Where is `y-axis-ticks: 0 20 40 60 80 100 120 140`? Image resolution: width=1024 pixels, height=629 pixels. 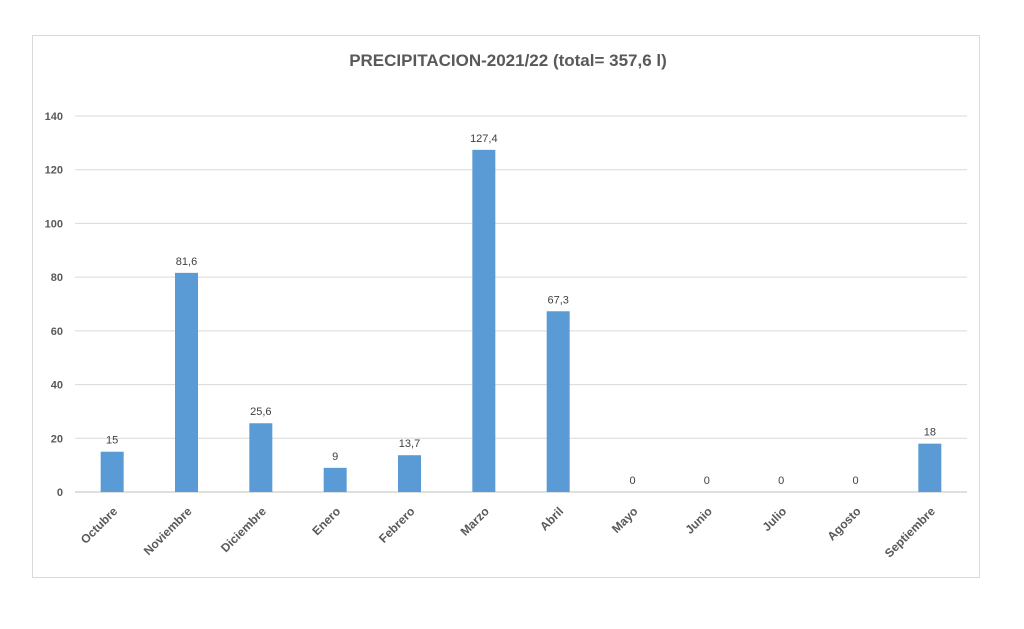 y-axis-ticks: 0 20 40 60 80 100 120 140 is located at coordinates (54, 305).